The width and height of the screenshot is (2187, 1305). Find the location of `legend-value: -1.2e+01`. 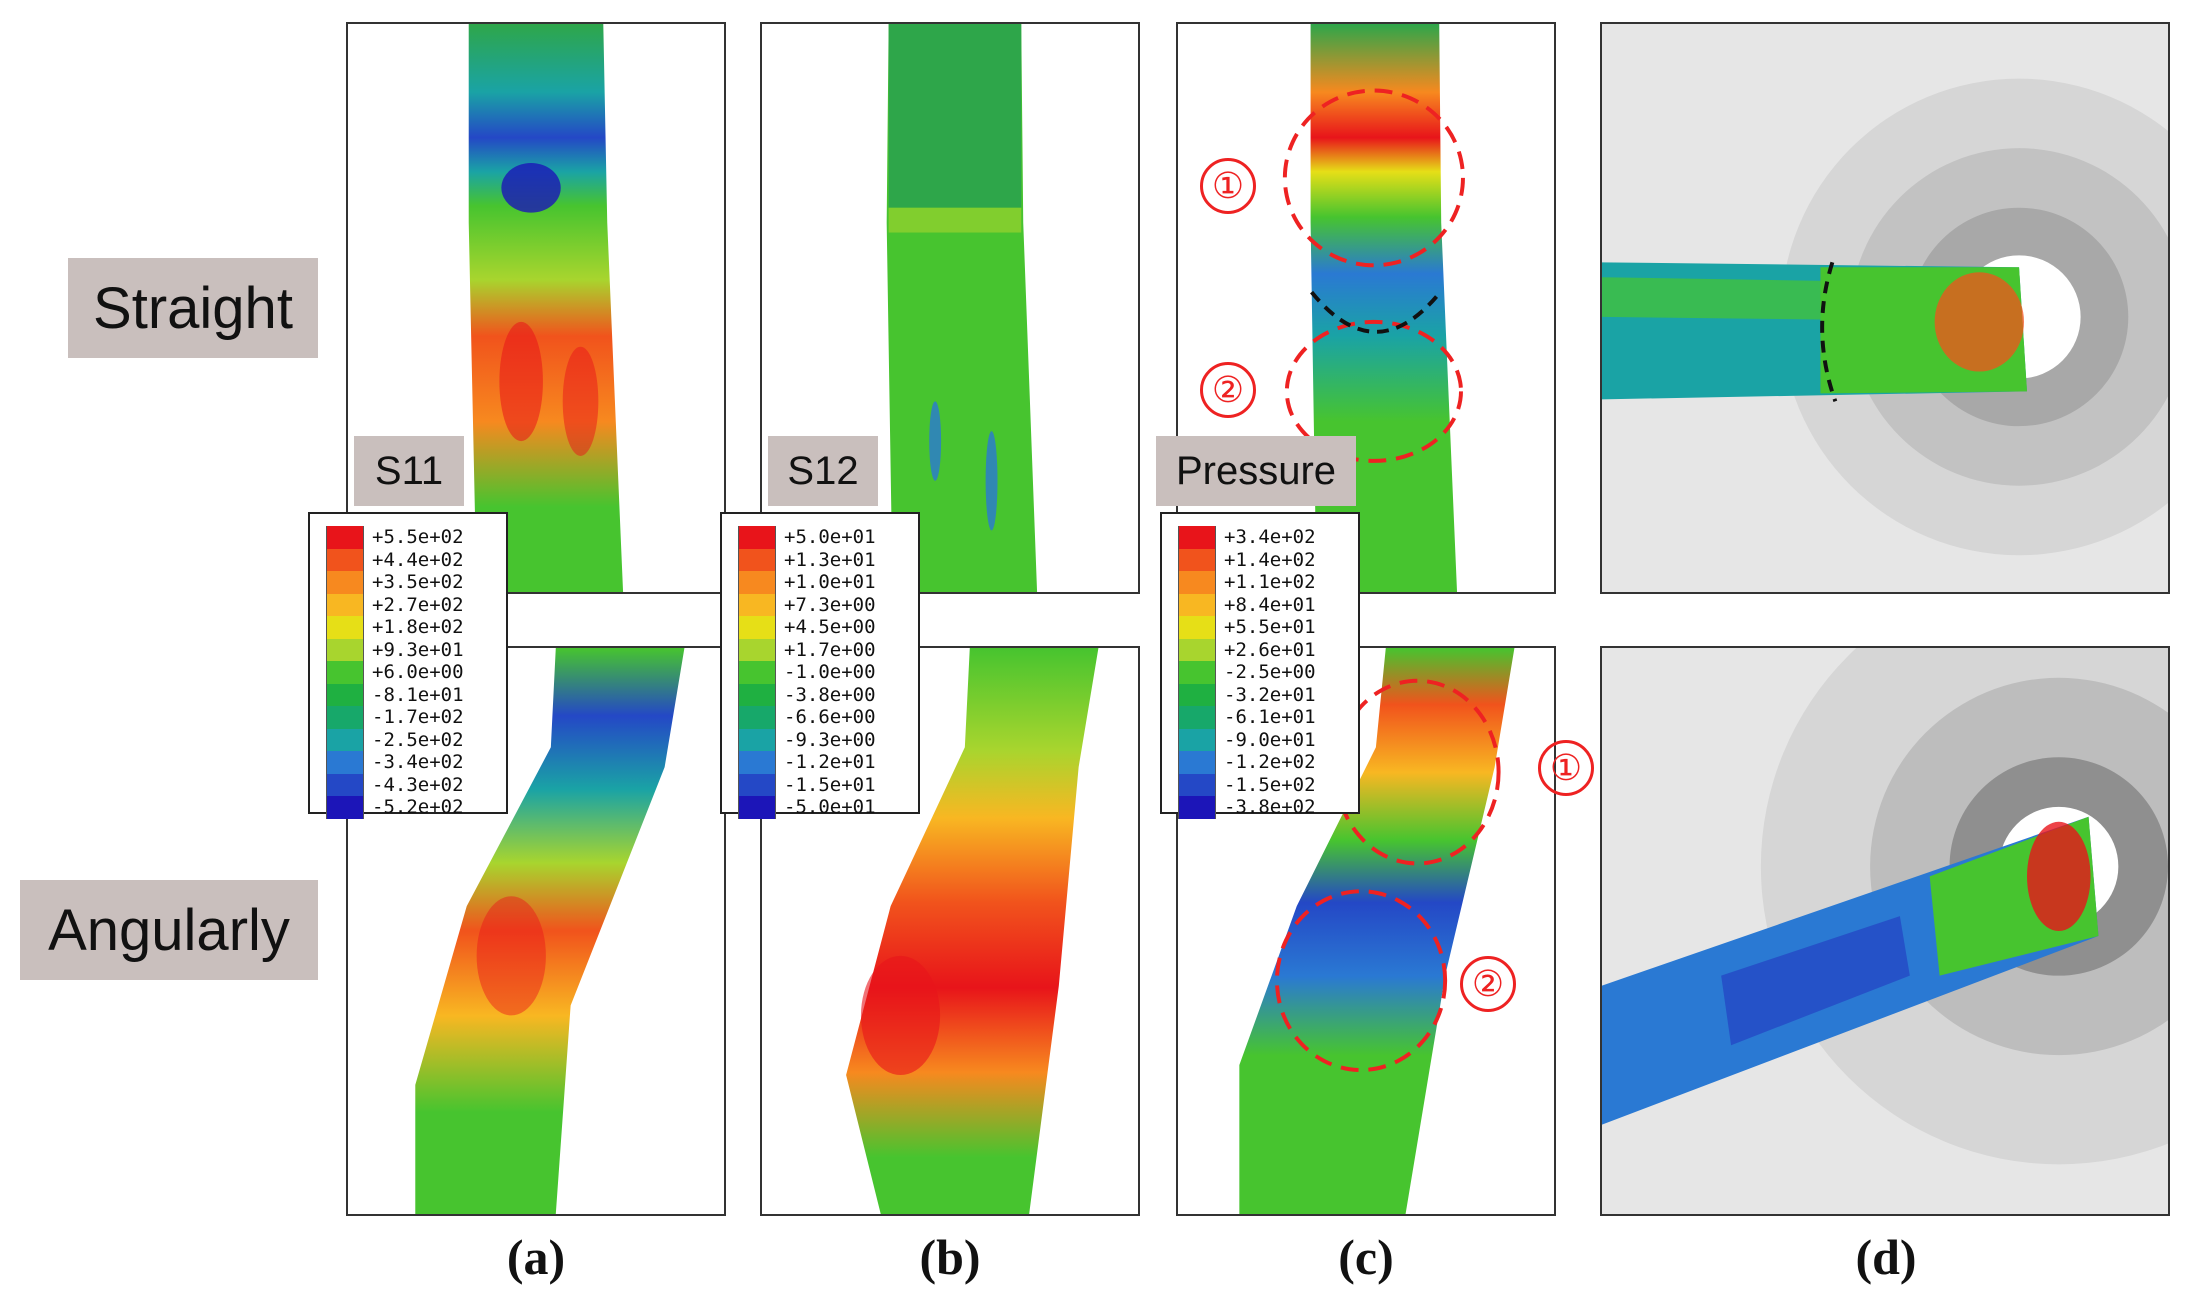

legend-value: -1.2e+01 is located at coordinates (830, 762).